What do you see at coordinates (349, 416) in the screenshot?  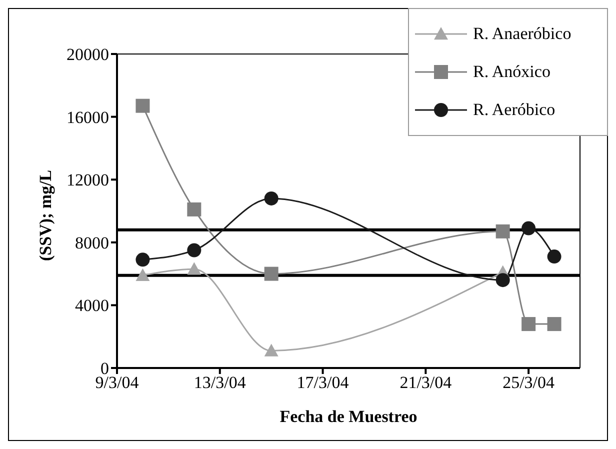 I see `x-axis-title: Fecha de Muestreo` at bounding box center [349, 416].